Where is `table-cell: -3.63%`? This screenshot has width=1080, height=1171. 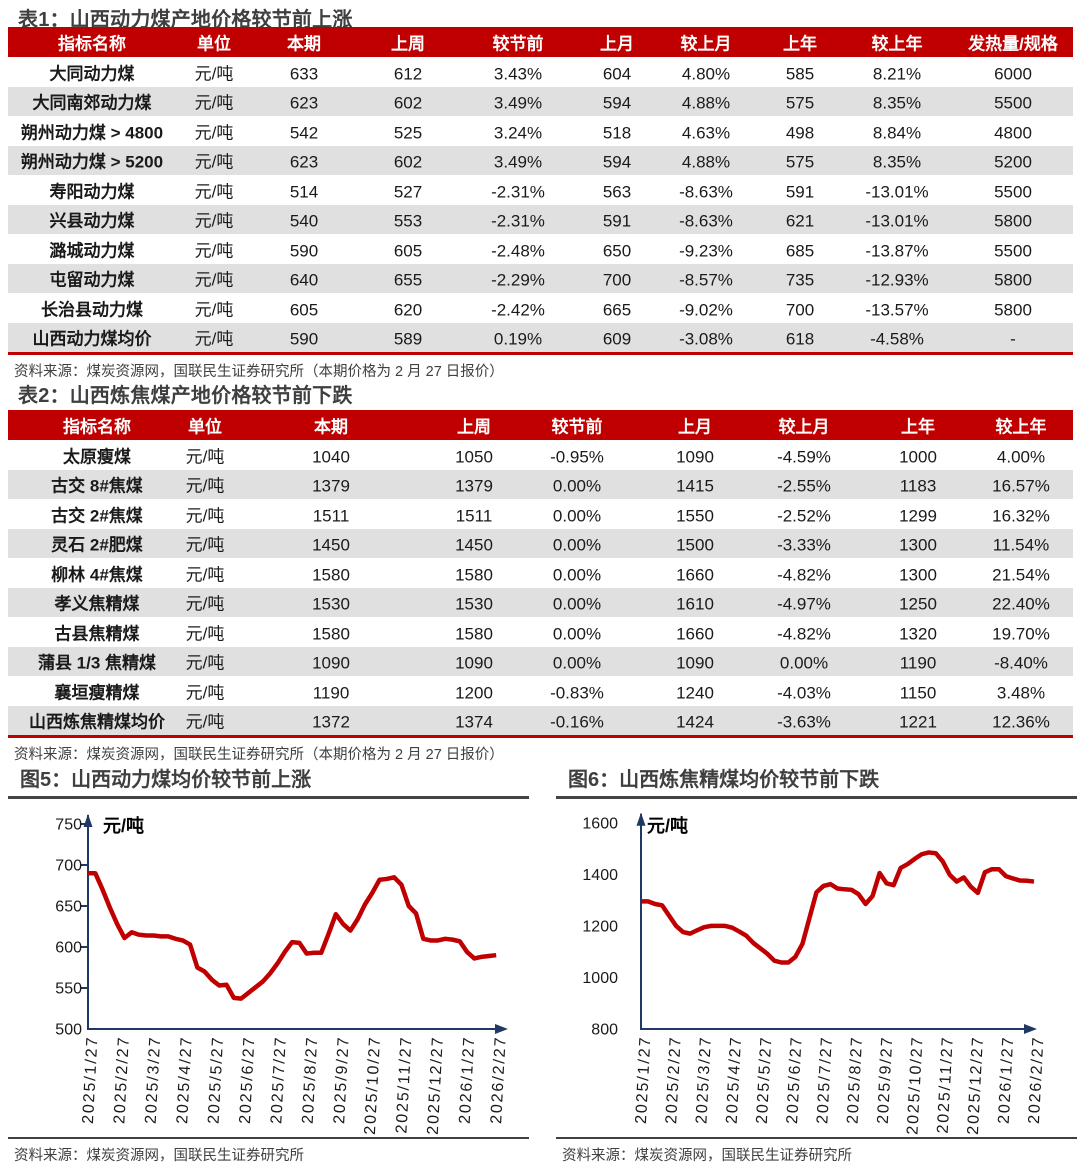
table-cell: -3.63% is located at coordinates (804, 722).